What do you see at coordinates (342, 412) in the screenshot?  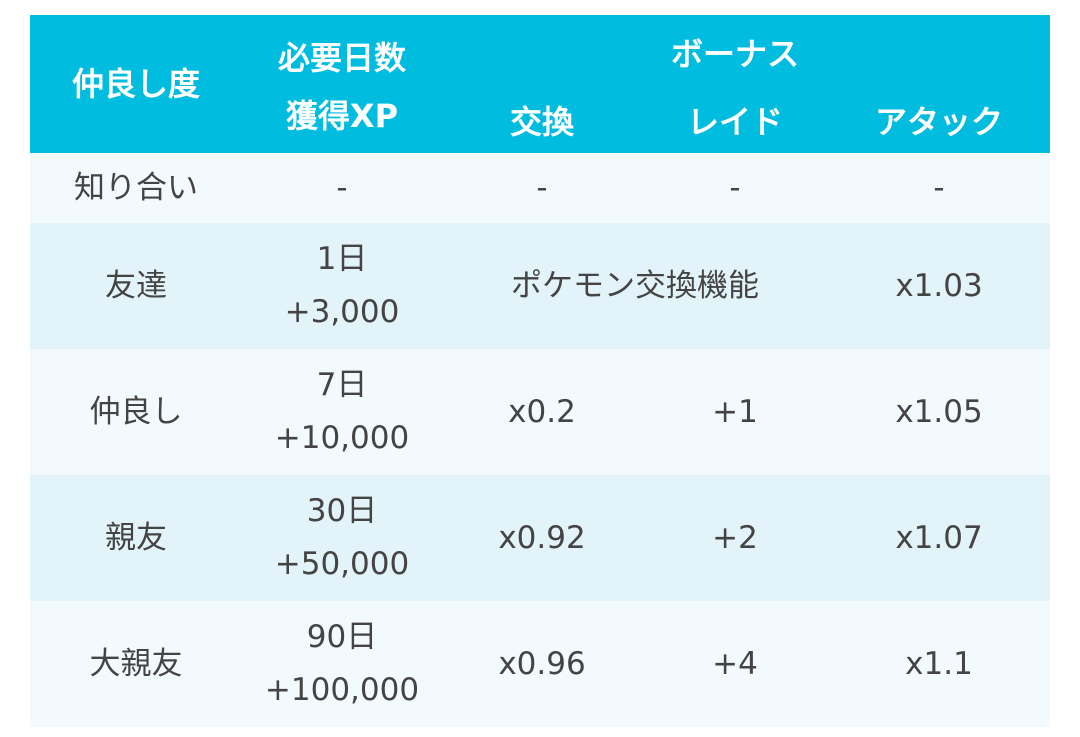 I see `cell-days-xp: 7日 +10,000` at bounding box center [342, 412].